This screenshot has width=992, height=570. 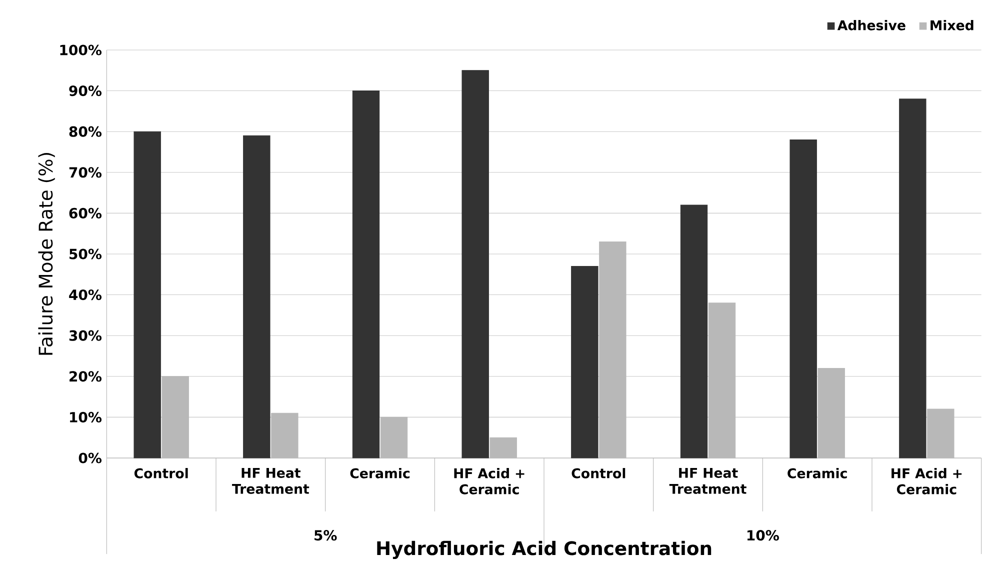 What do you see at coordinates (325, 535) in the screenshot?
I see `text: 5%` at bounding box center [325, 535].